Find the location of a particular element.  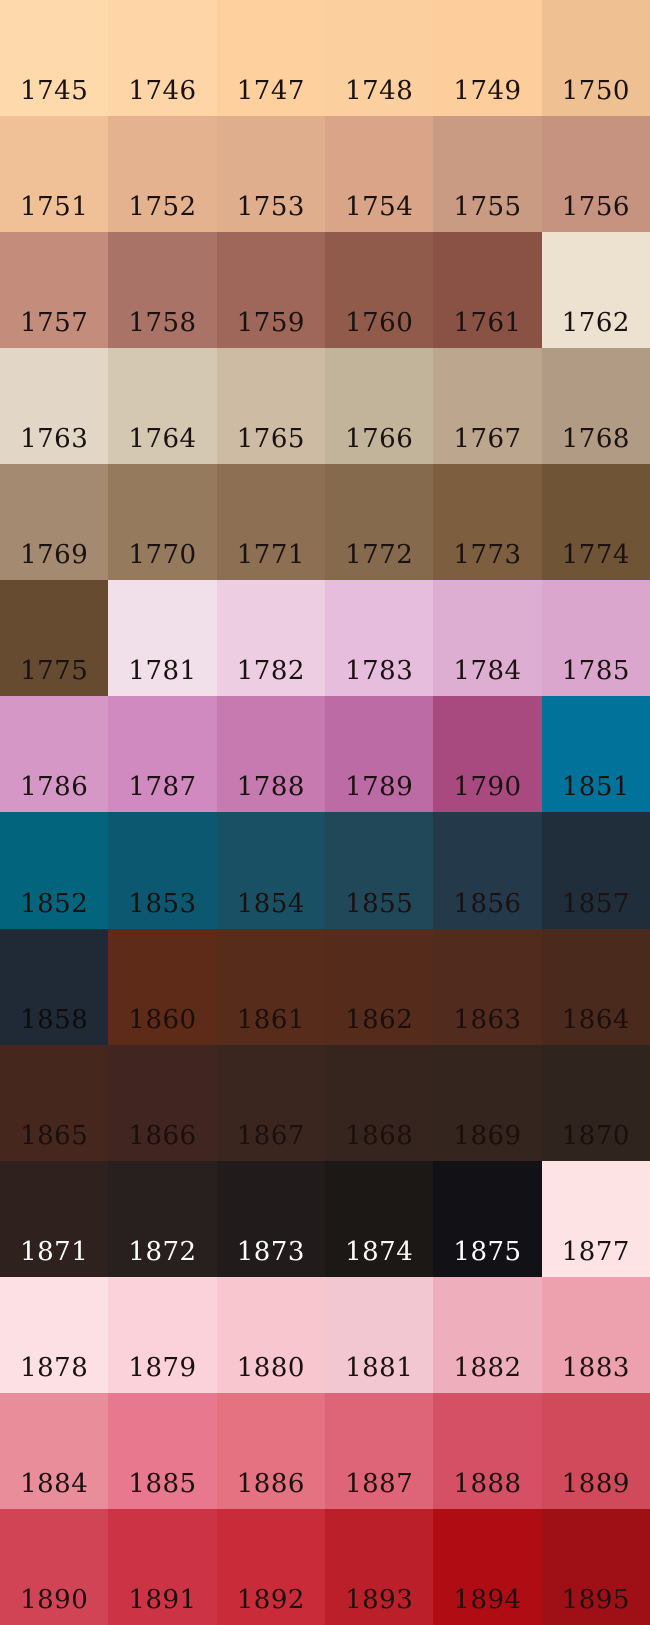

color-swatch: 1764 is located at coordinates (162, 406).